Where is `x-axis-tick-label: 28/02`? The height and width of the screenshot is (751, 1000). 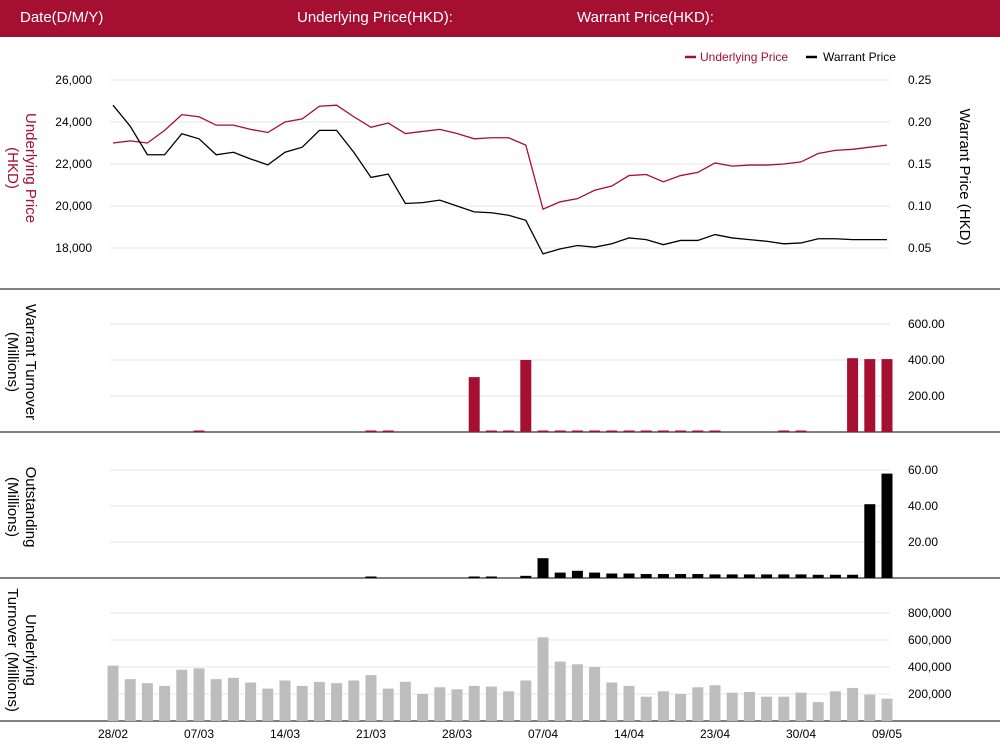
x-axis-tick-label: 28/02 is located at coordinates (113, 734).